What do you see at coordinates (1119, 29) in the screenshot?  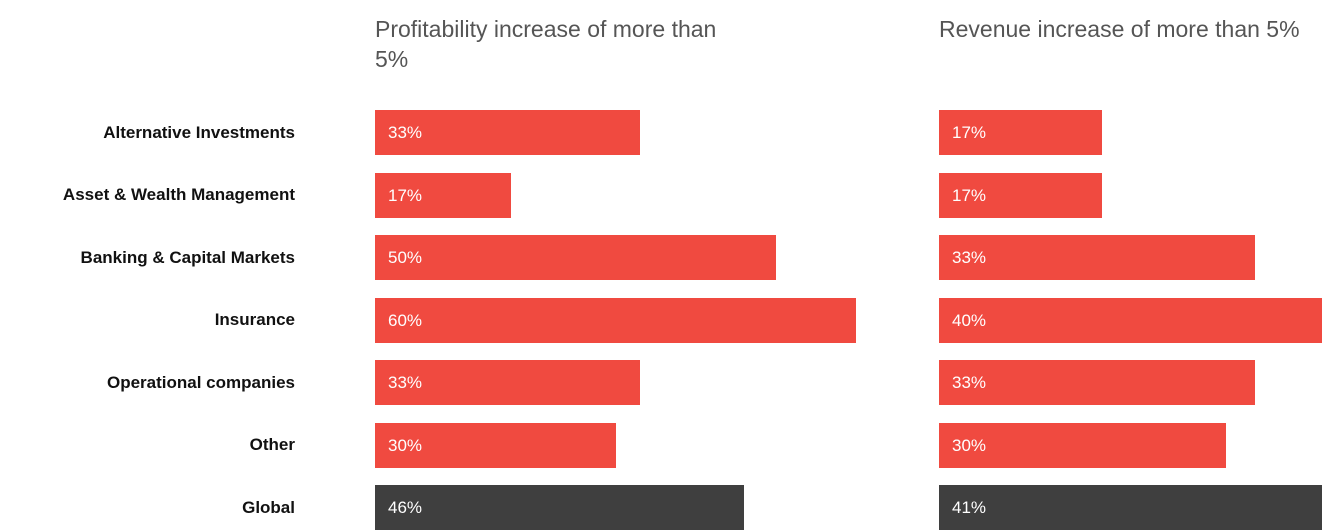 I see `chart-title-revenue: Revenue increase of more than 5%` at bounding box center [1119, 29].